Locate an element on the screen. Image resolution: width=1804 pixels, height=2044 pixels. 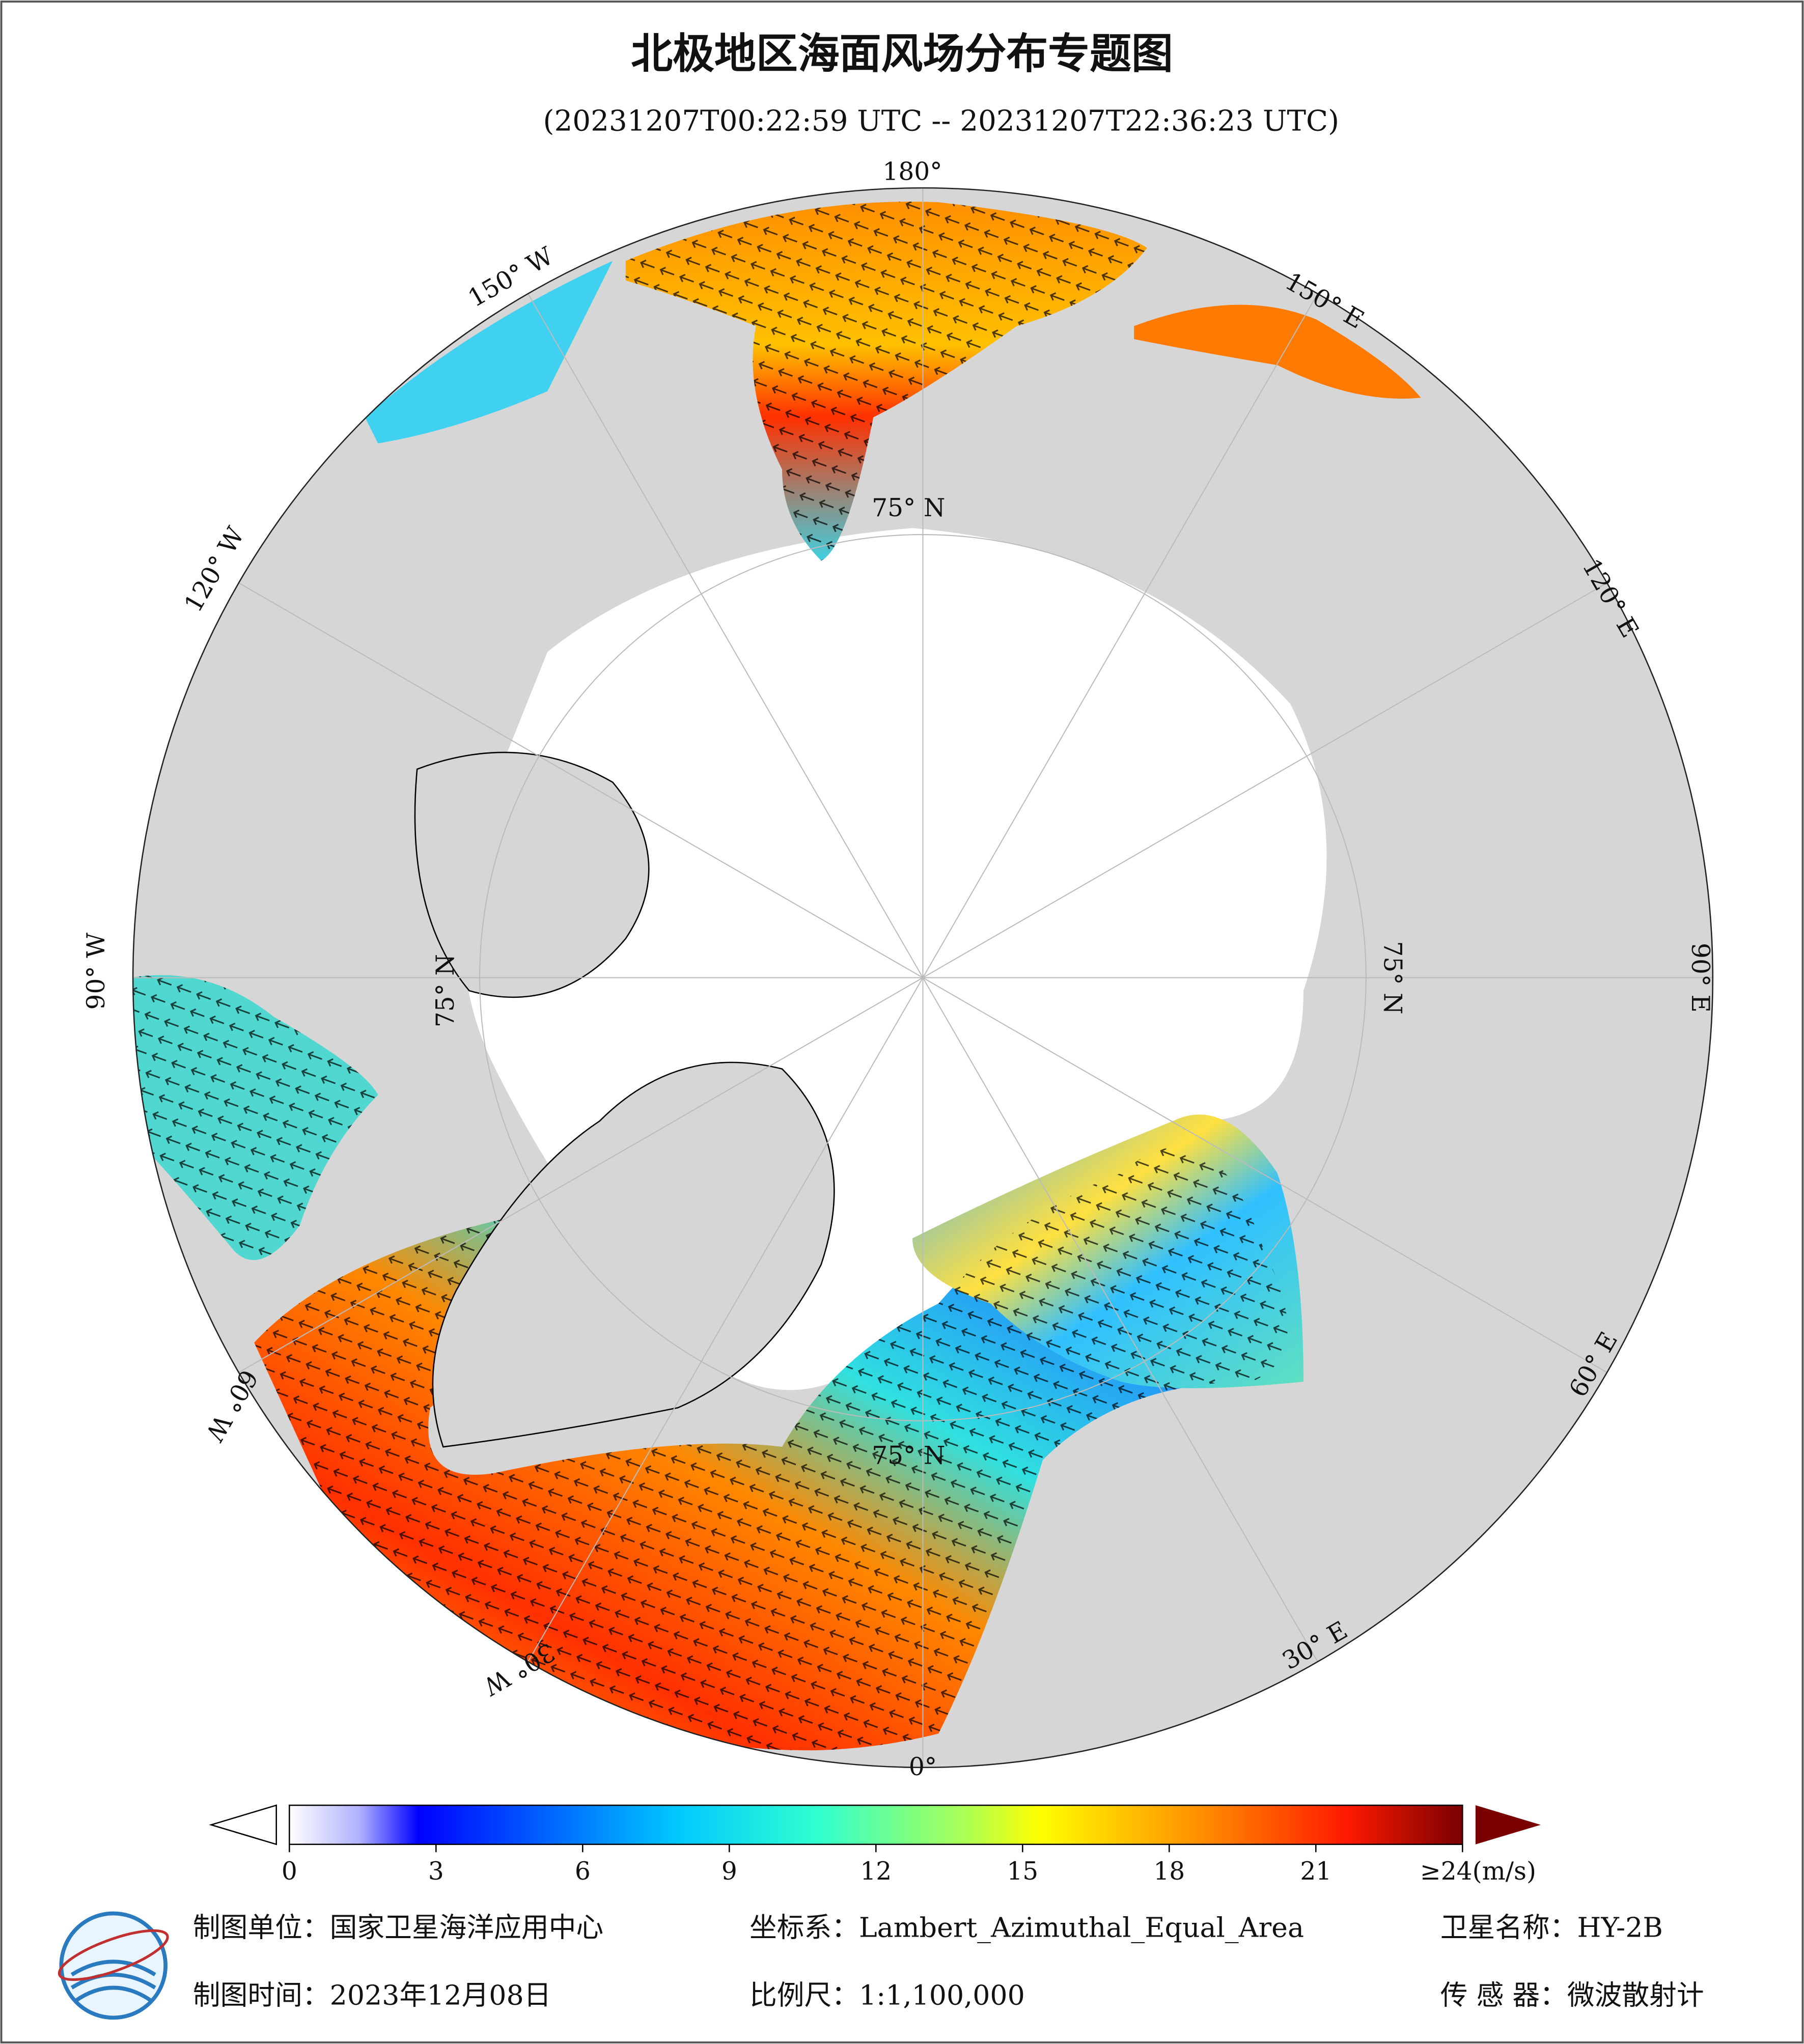
land-archipelago is located at coordinates (532, 874).